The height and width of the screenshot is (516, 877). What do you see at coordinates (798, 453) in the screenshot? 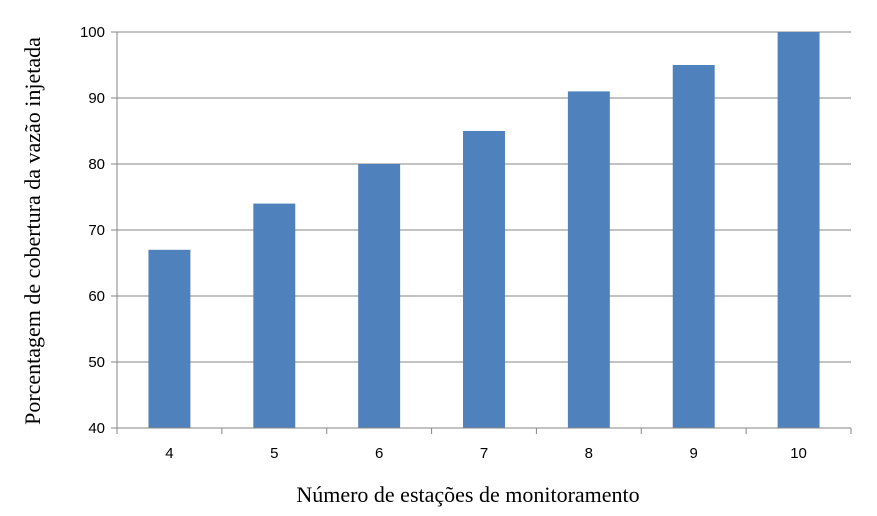
I see `x-tick-label: 10` at bounding box center [798, 453].